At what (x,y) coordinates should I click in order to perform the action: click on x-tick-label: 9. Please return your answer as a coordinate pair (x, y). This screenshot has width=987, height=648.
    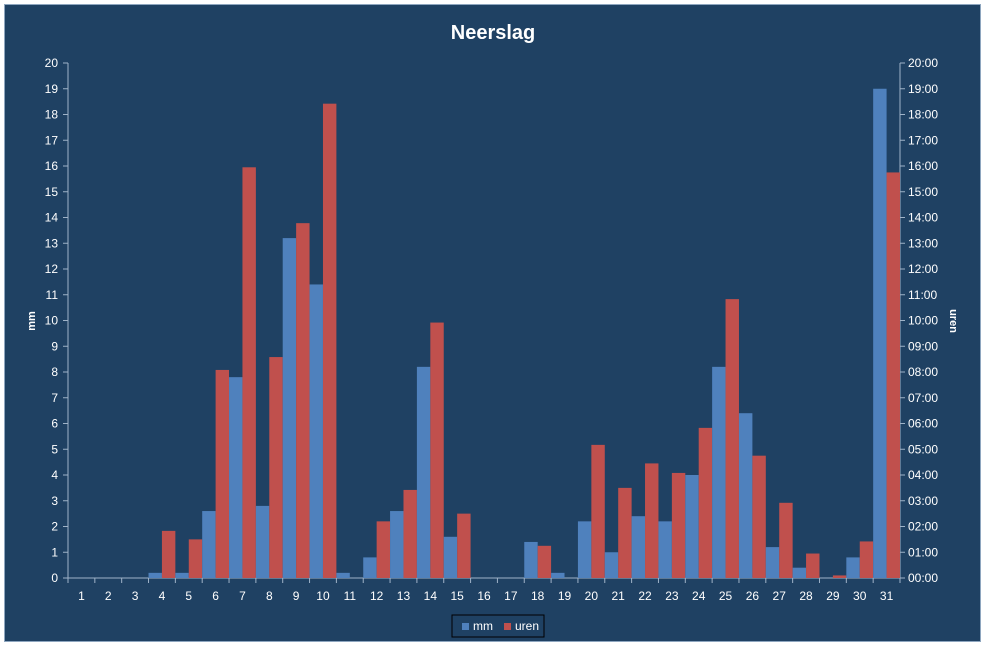
    Looking at the image, I should click on (296, 596).